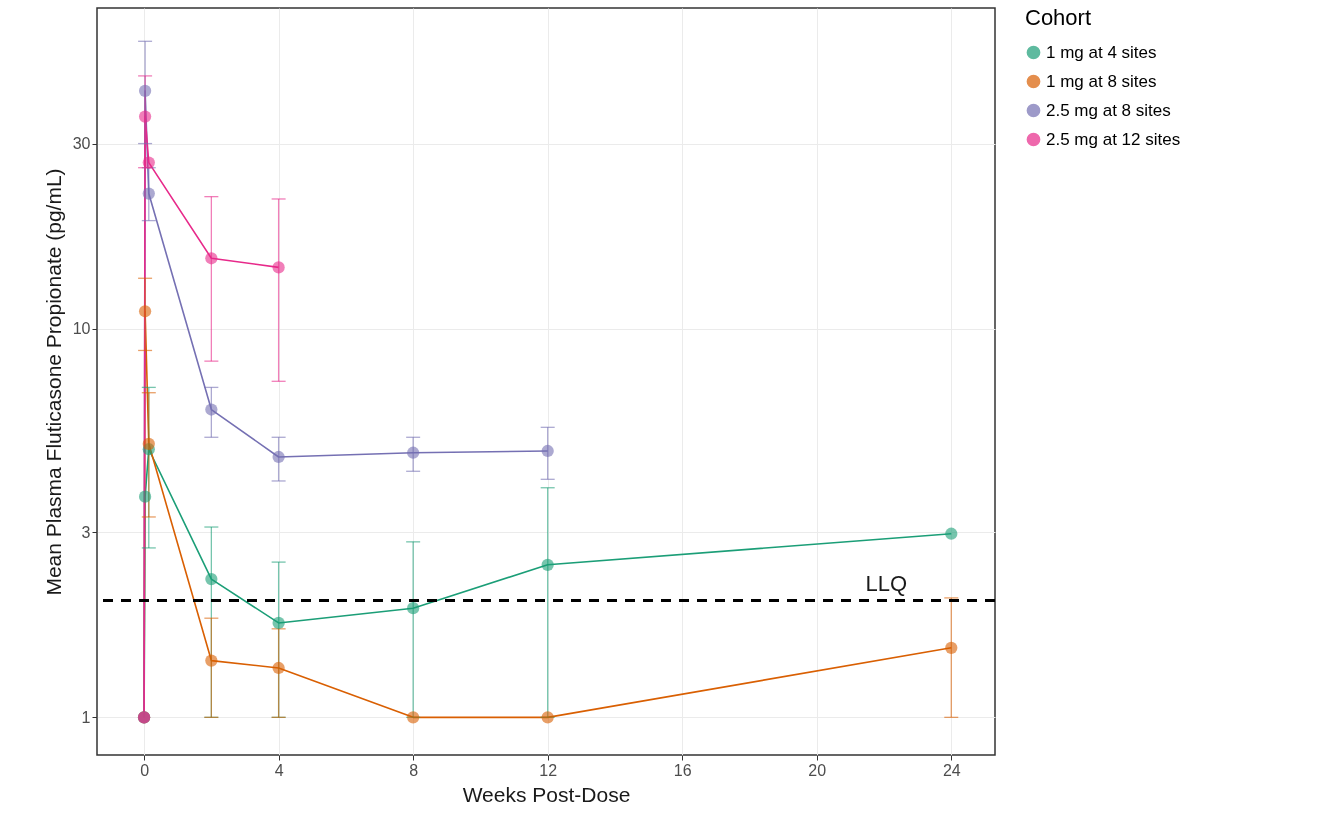  What do you see at coordinates (1113, 139) in the screenshot?
I see `legend-label: 2.5 mg at 12 sites` at bounding box center [1113, 139].